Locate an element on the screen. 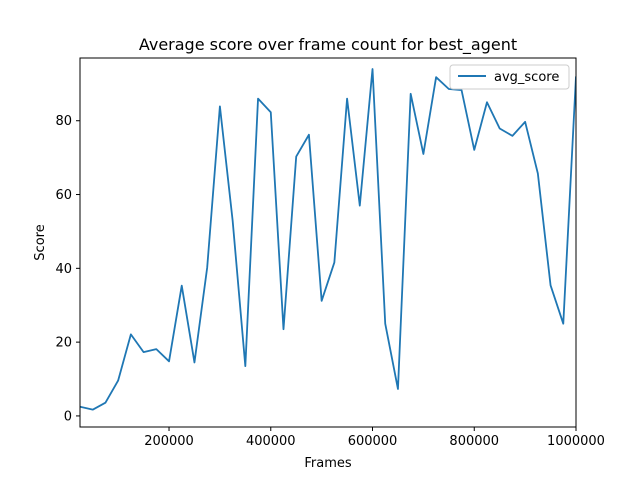  y-axis-label: Score is located at coordinates (40, 242).